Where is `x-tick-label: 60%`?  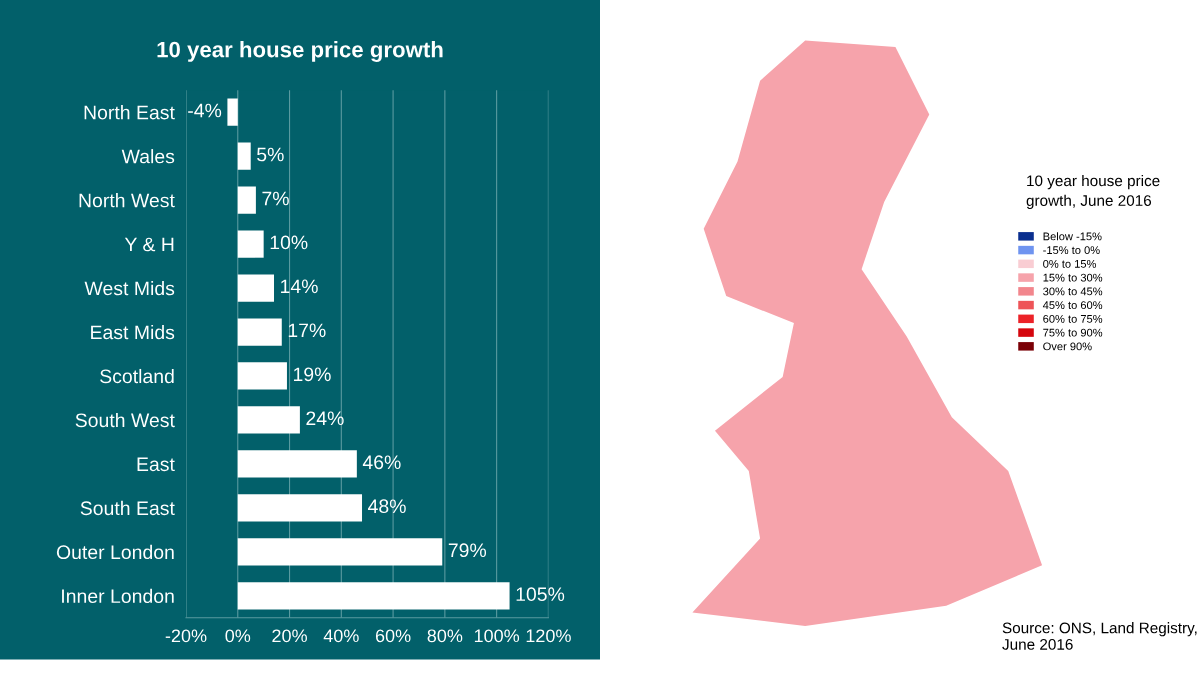
x-tick-label: 60% is located at coordinates (393, 636).